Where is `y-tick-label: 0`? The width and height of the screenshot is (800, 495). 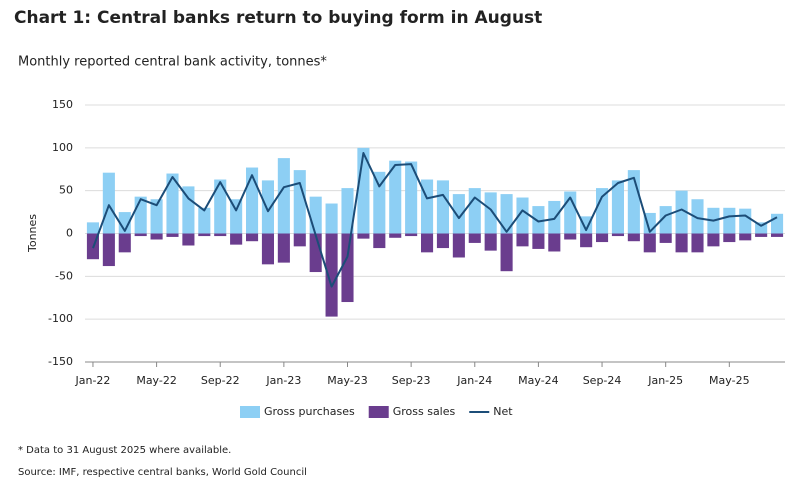
y-tick-label: 0 is located at coordinates (69, 233).